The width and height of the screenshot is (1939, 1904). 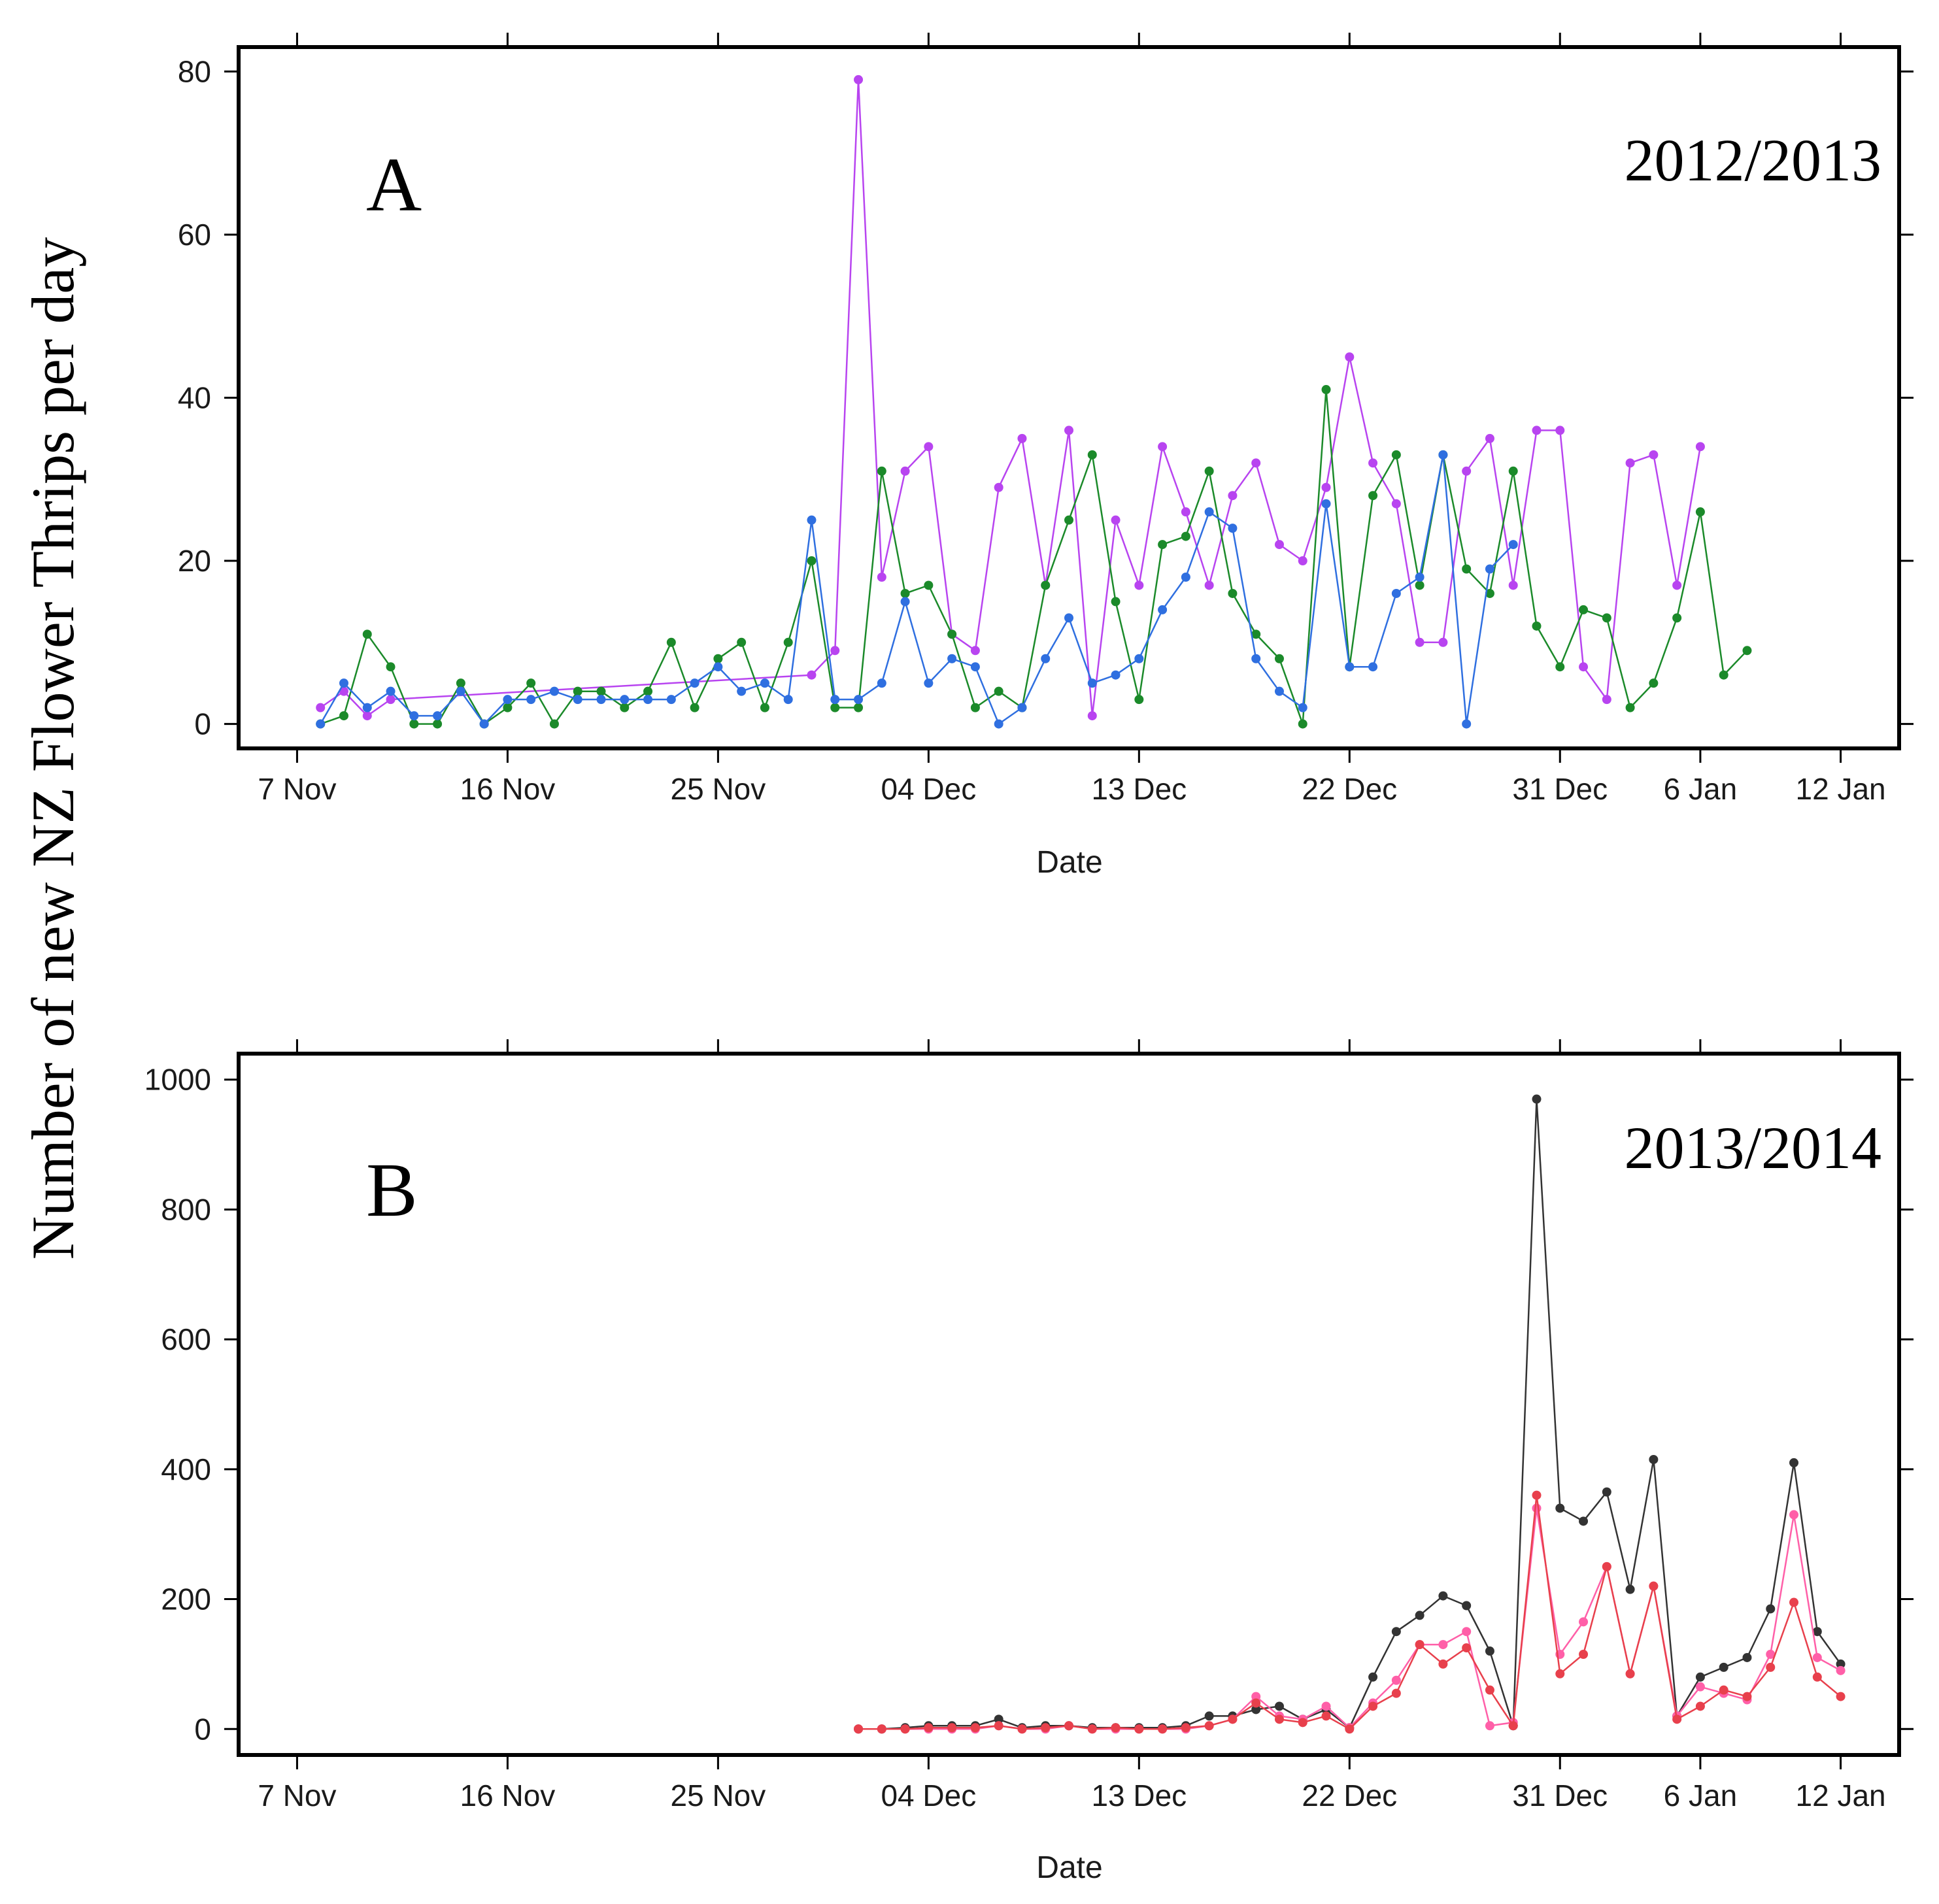 I want to click on panel-b-x-tick-label: 13 Dec, so click(x=1139, y=1795).